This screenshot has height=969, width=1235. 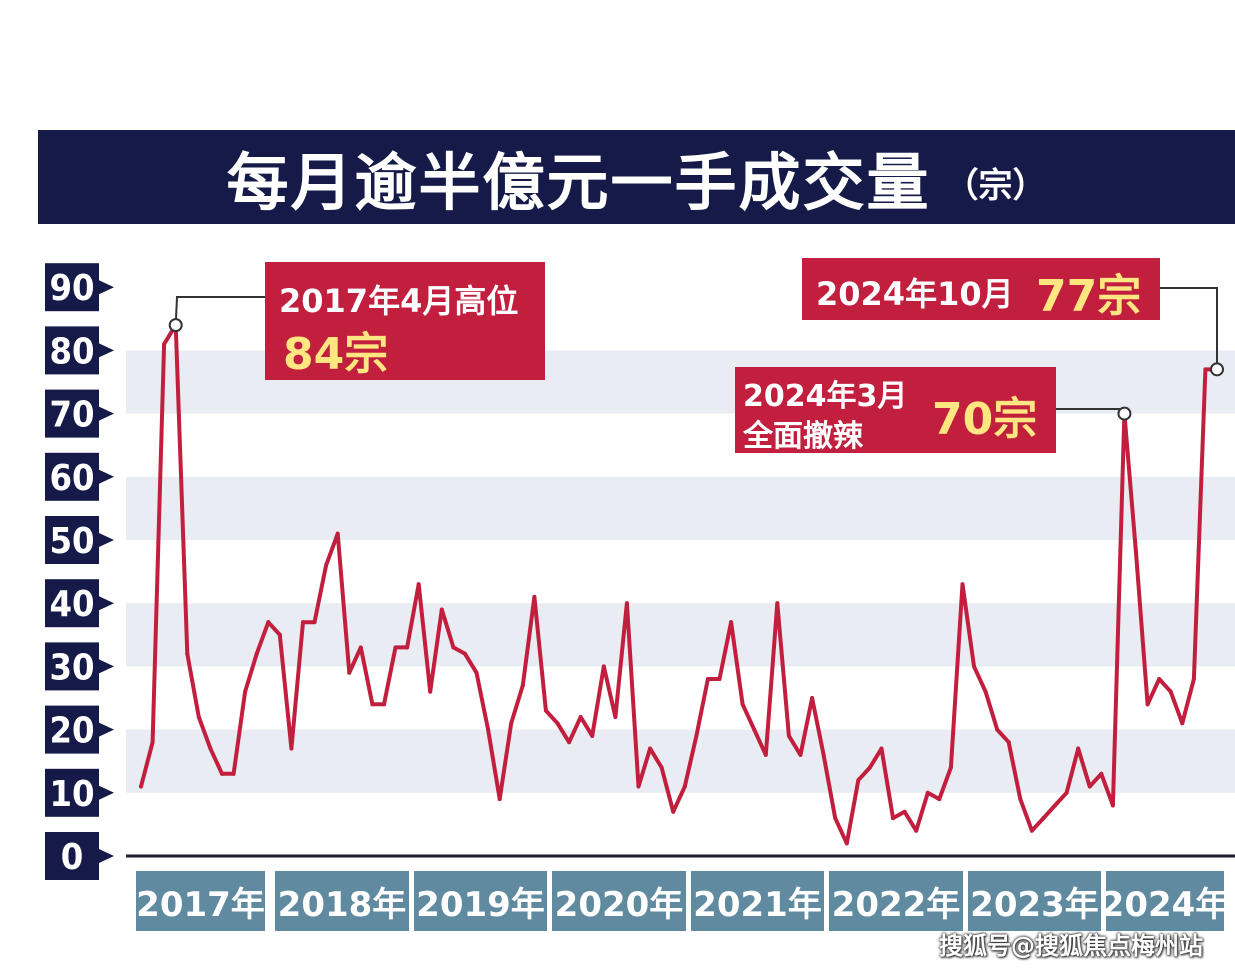 What do you see at coordinates (71, 415) in the screenshot?
I see `y-tick-label: 70` at bounding box center [71, 415].